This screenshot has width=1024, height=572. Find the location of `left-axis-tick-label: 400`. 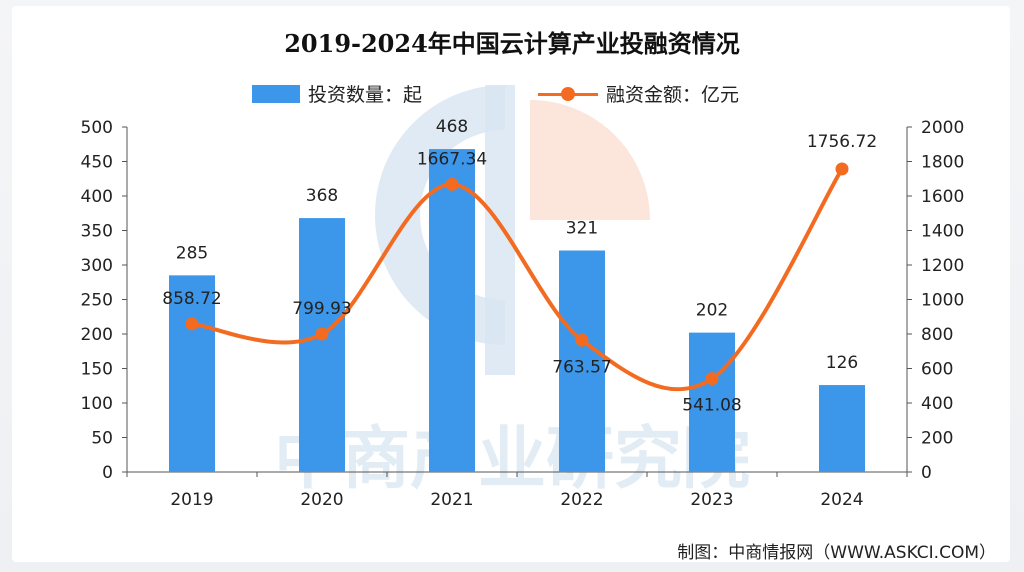

left-axis-tick-label: 400 is located at coordinates (97, 197).